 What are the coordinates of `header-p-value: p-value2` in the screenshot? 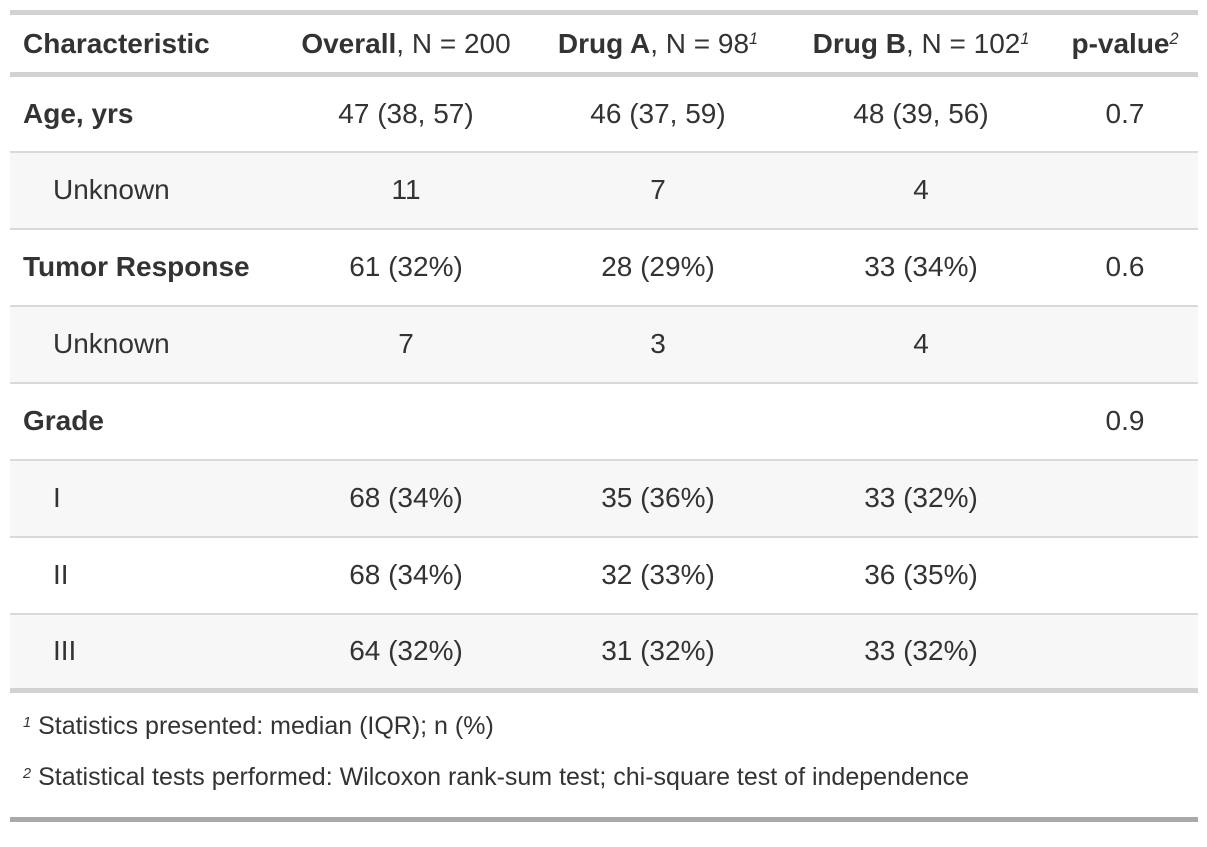 It's located at (1125, 44).